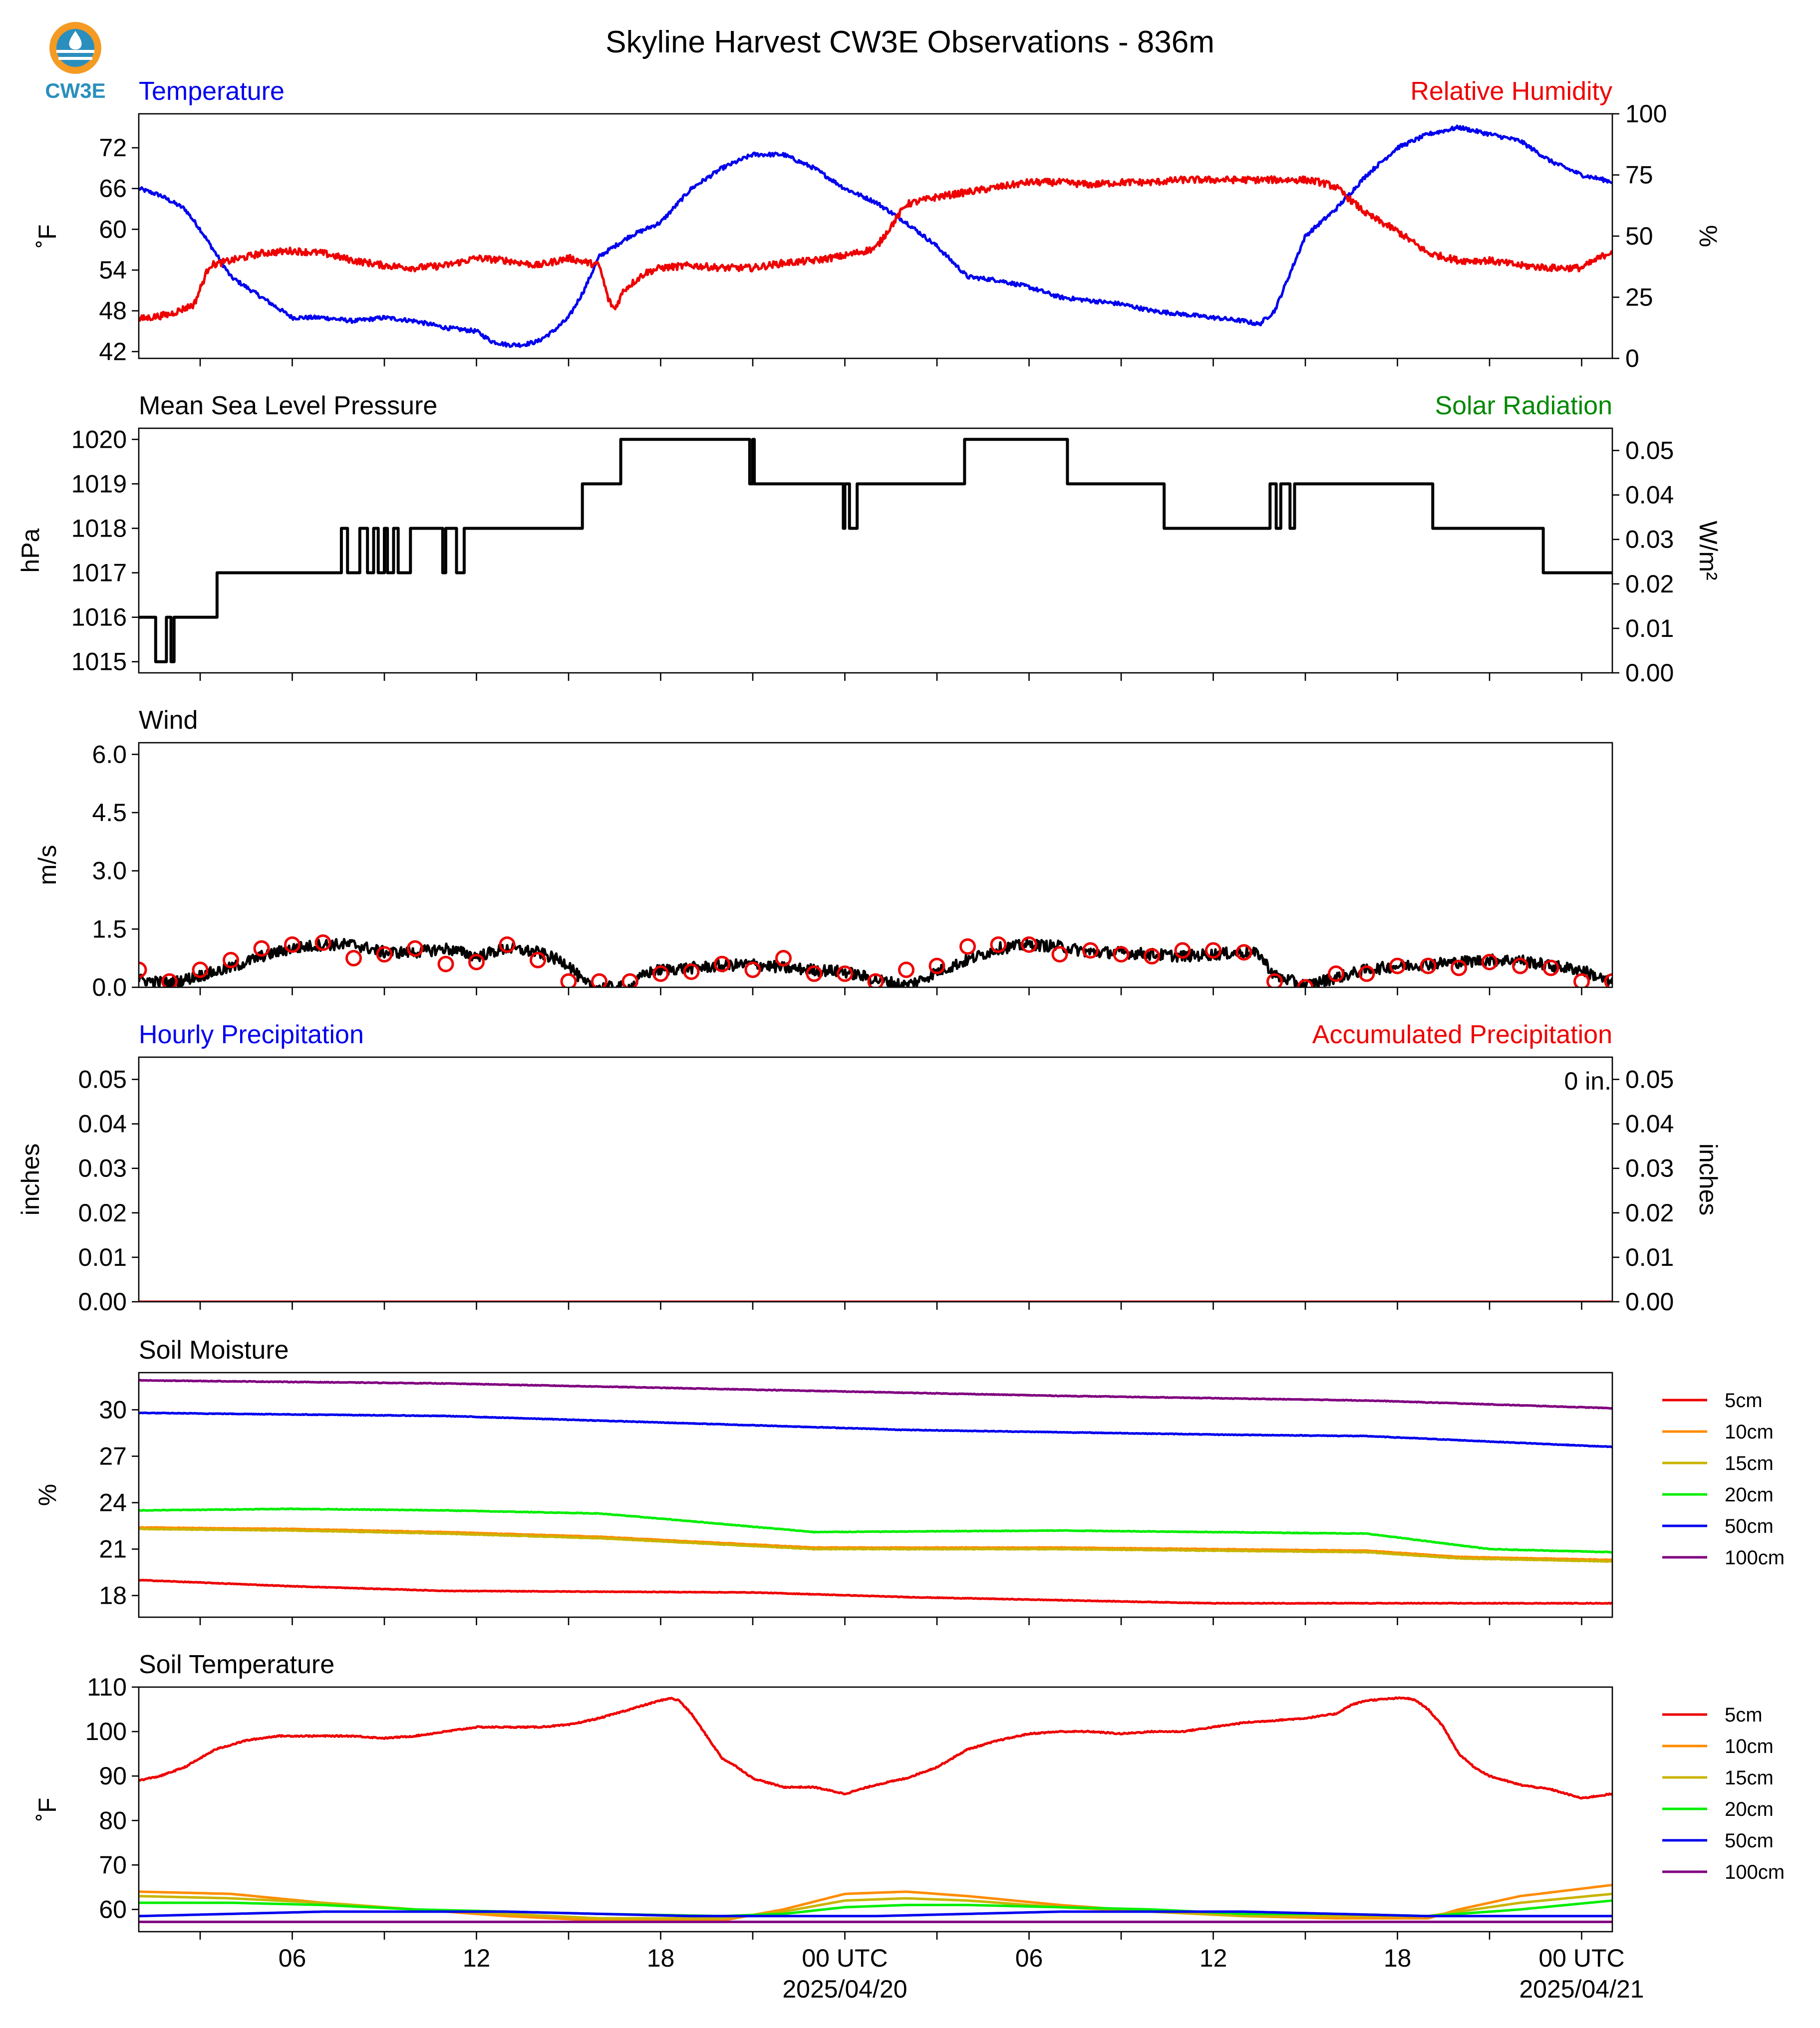 The height and width of the screenshot is (2028, 1820). I want to click on pressure-plot-area, so click(875, 550).